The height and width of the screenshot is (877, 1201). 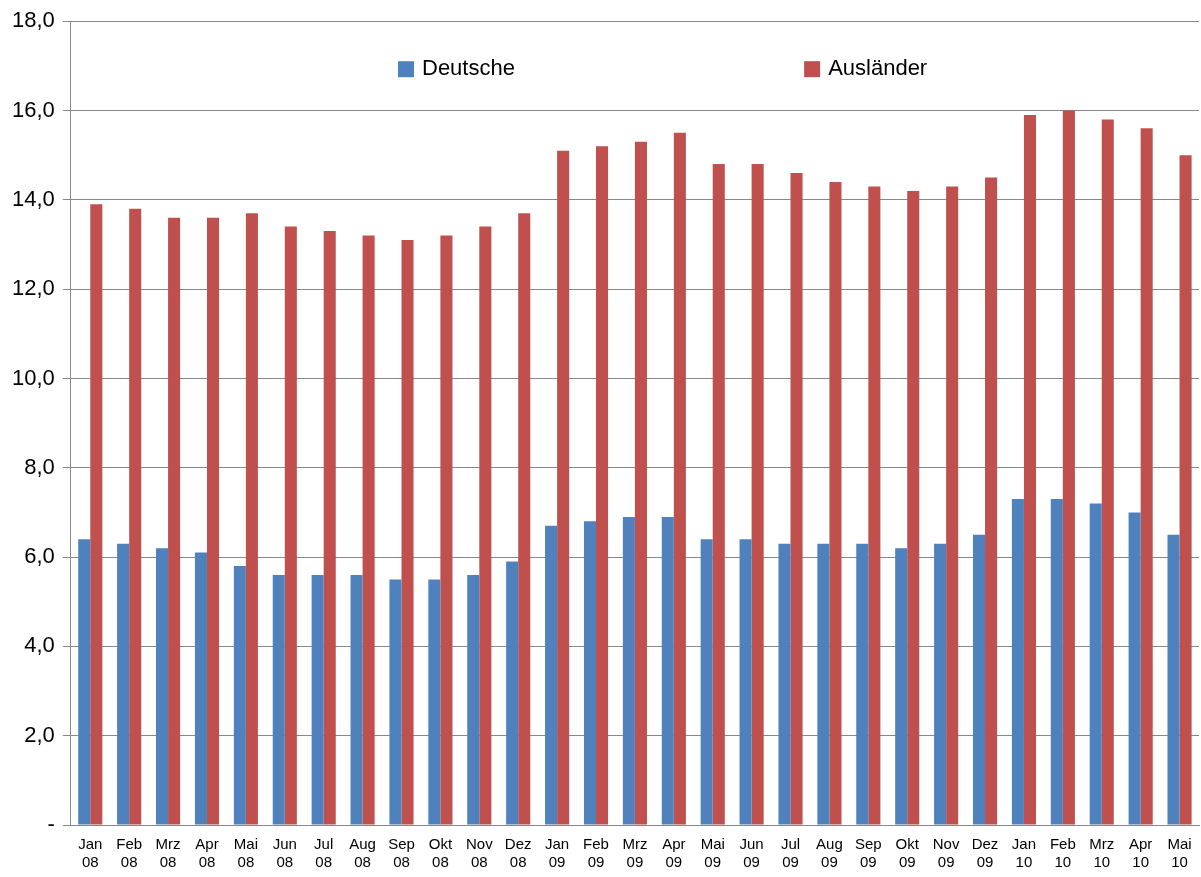 I want to click on x-tick-label: Apr 09, so click(x=674, y=853).